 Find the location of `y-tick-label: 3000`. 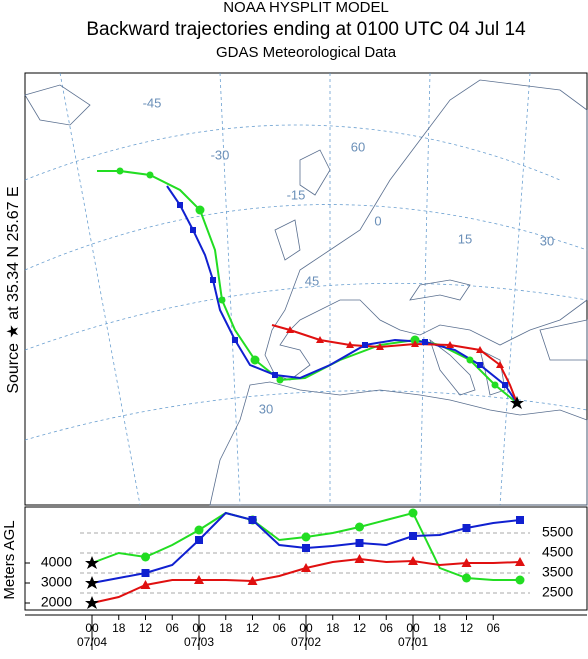

y-tick-label: 3000 is located at coordinates (56, 582).